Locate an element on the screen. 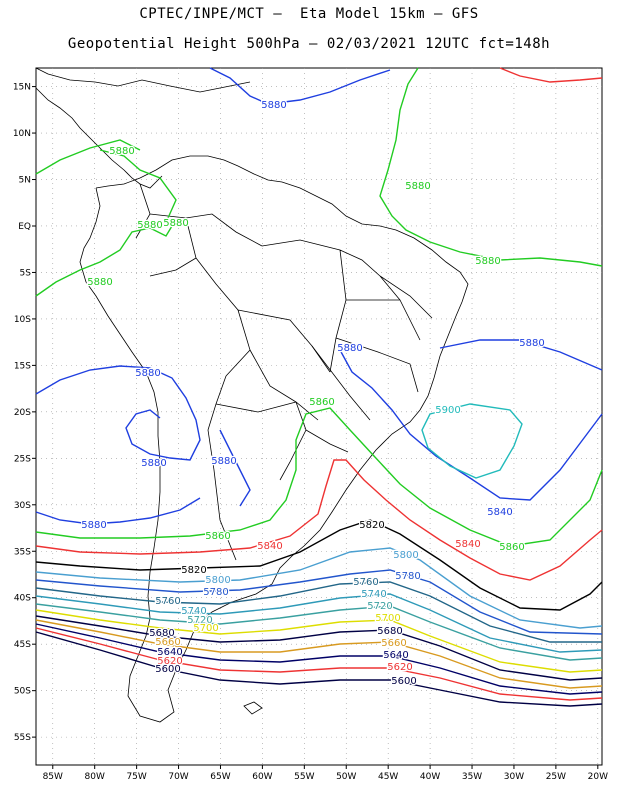  lon-label: 70W is located at coordinates (178, 777).